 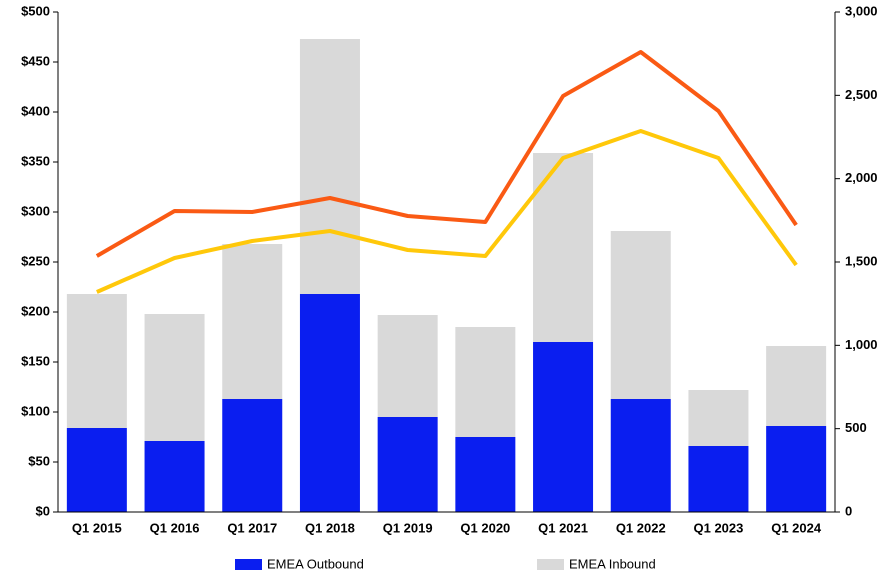 I want to click on y2-tick-label: 500, so click(x=856, y=427).